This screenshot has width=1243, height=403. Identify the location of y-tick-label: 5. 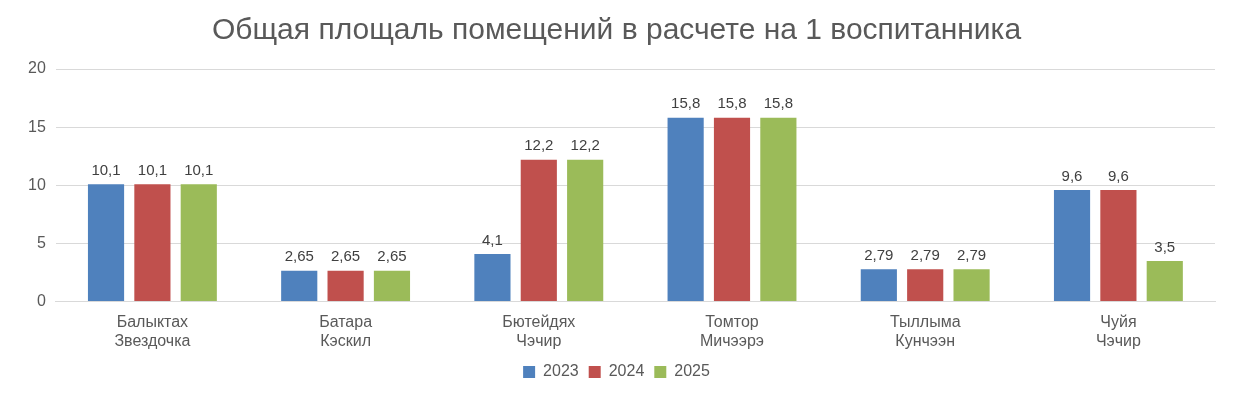
(41, 242).